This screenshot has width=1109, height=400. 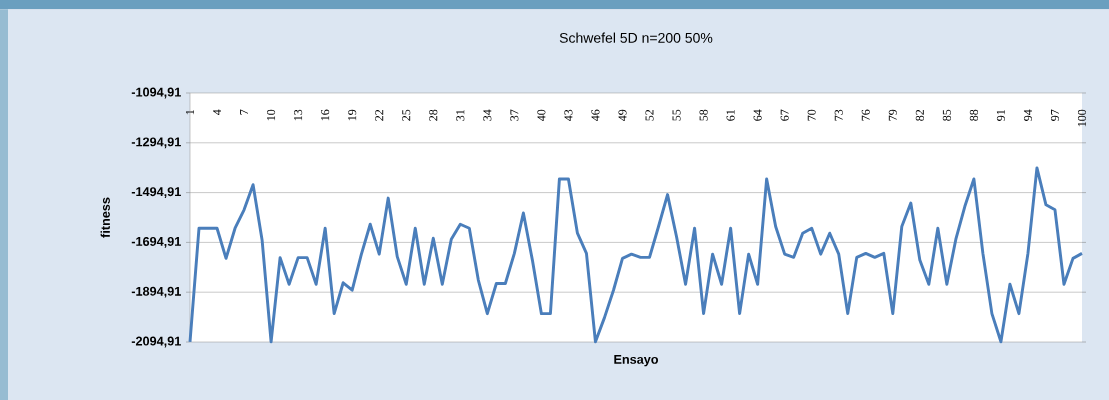 I want to click on x-tick-label: 52, so click(x=649, y=115).